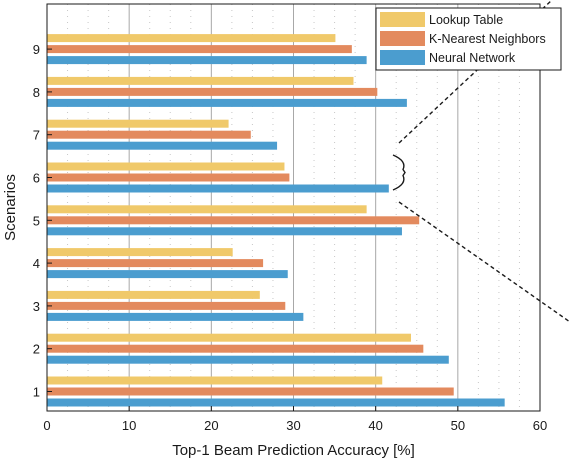 Image resolution: width=570 pixels, height=475 pixels. What do you see at coordinates (487, 39) in the screenshot?
I see `legend-label: K-Nearest Neighbors` at bounding box center [487, 39].